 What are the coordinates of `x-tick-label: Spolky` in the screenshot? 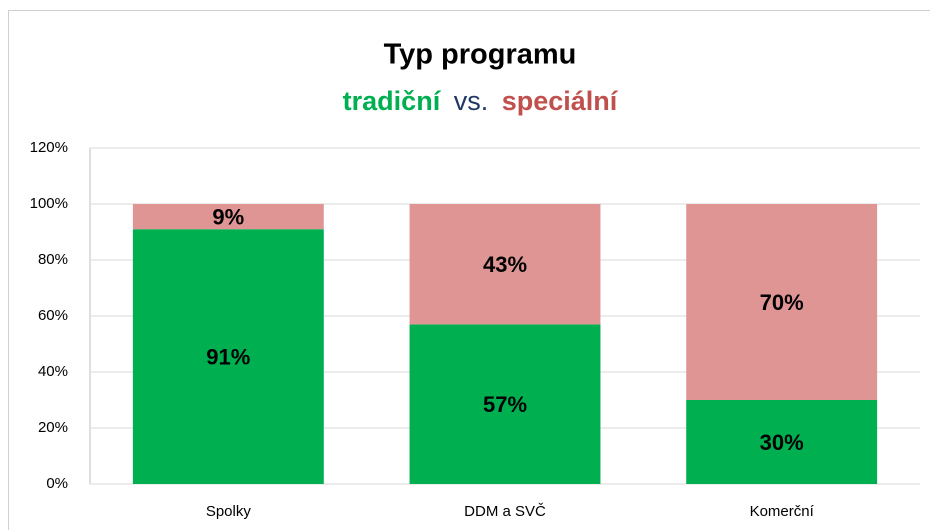 It's located at (229, 511).